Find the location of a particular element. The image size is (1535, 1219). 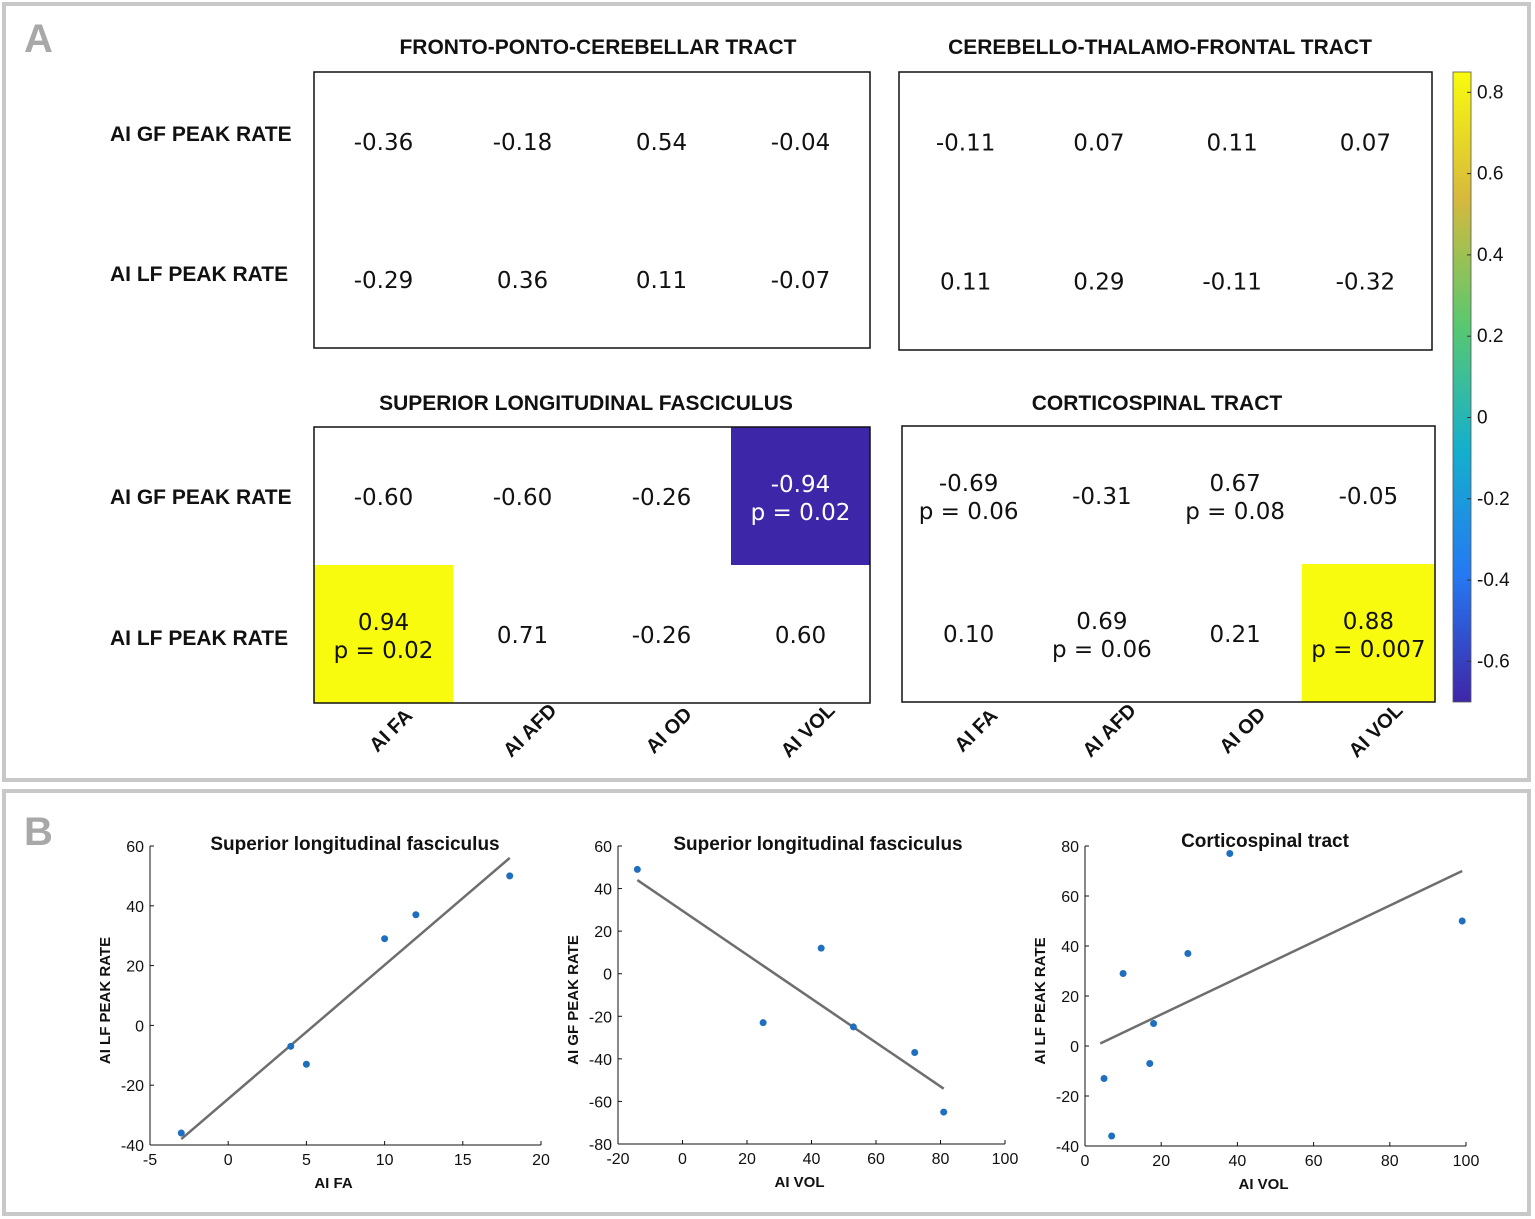

cell-p-value: p = 0.08 is located at coordinates (1235, 512).